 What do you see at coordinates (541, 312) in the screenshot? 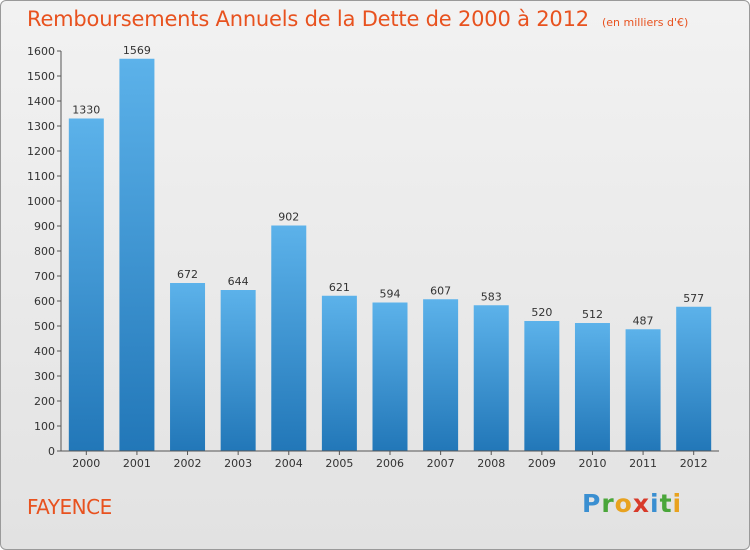
I see `data-label: 520` at bounding box center [541, 312].